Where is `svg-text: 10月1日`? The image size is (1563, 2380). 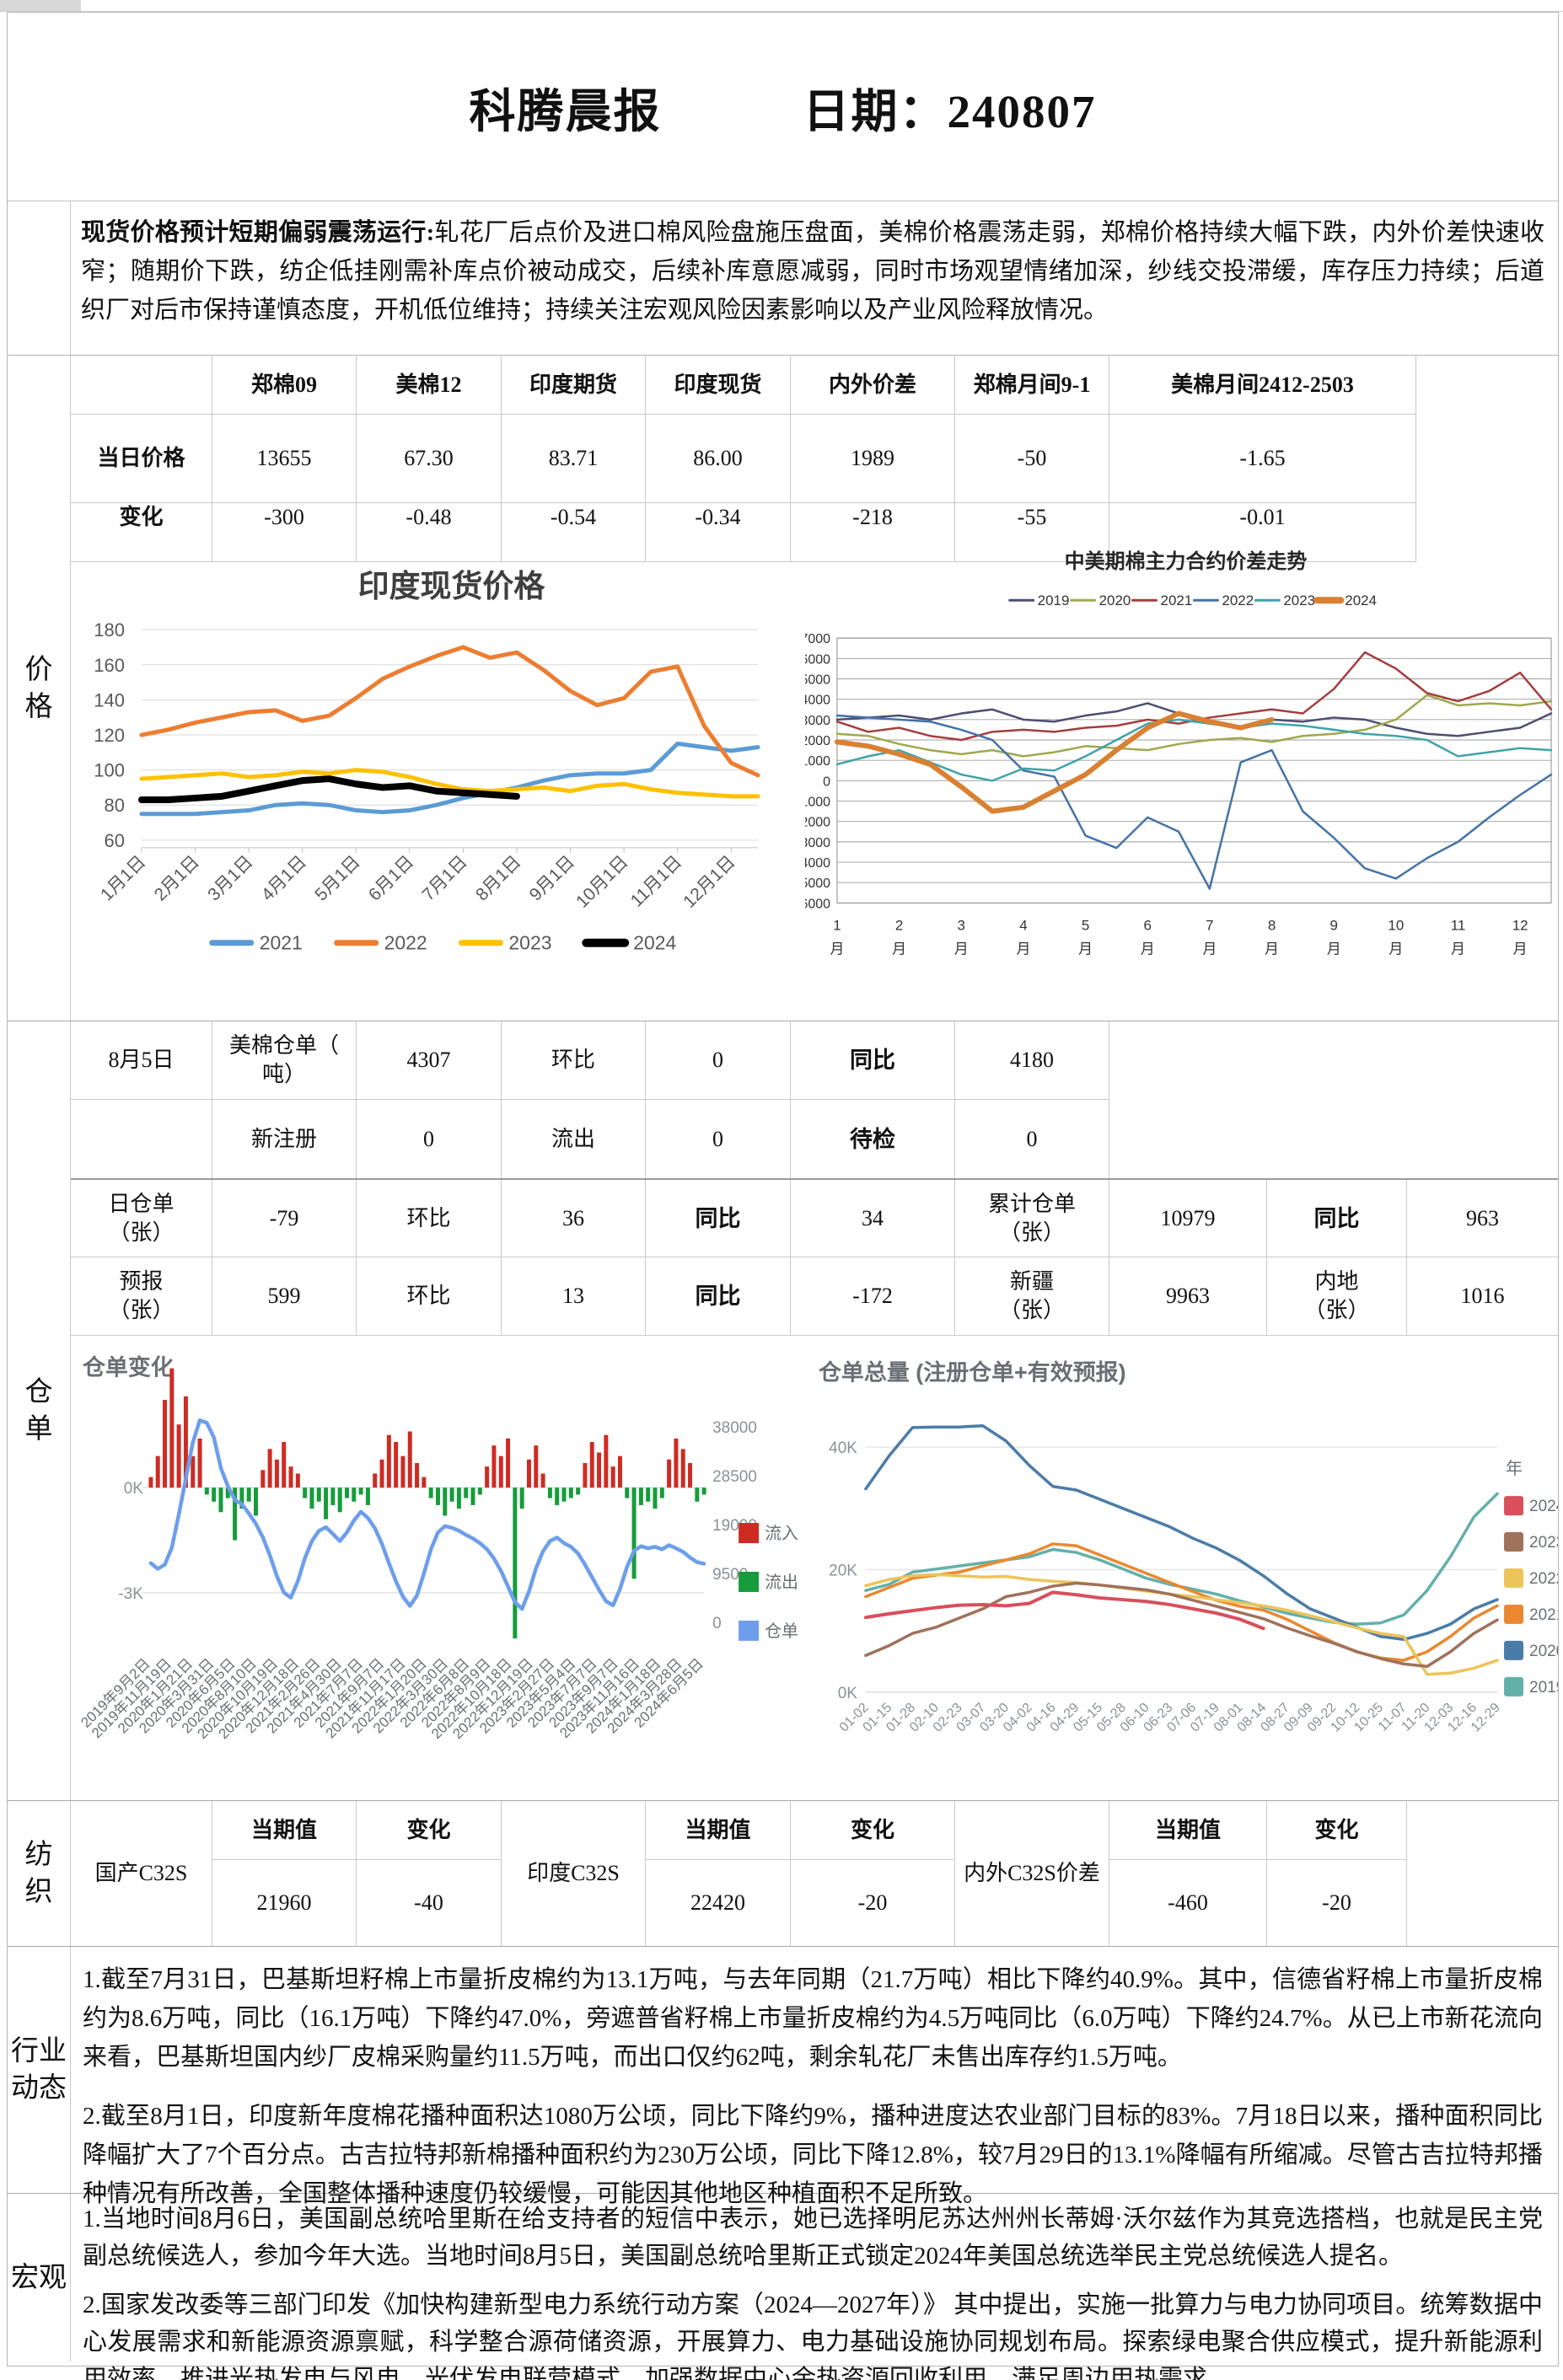
svg-text: 10月1日 is located at coordinates (602, 882).